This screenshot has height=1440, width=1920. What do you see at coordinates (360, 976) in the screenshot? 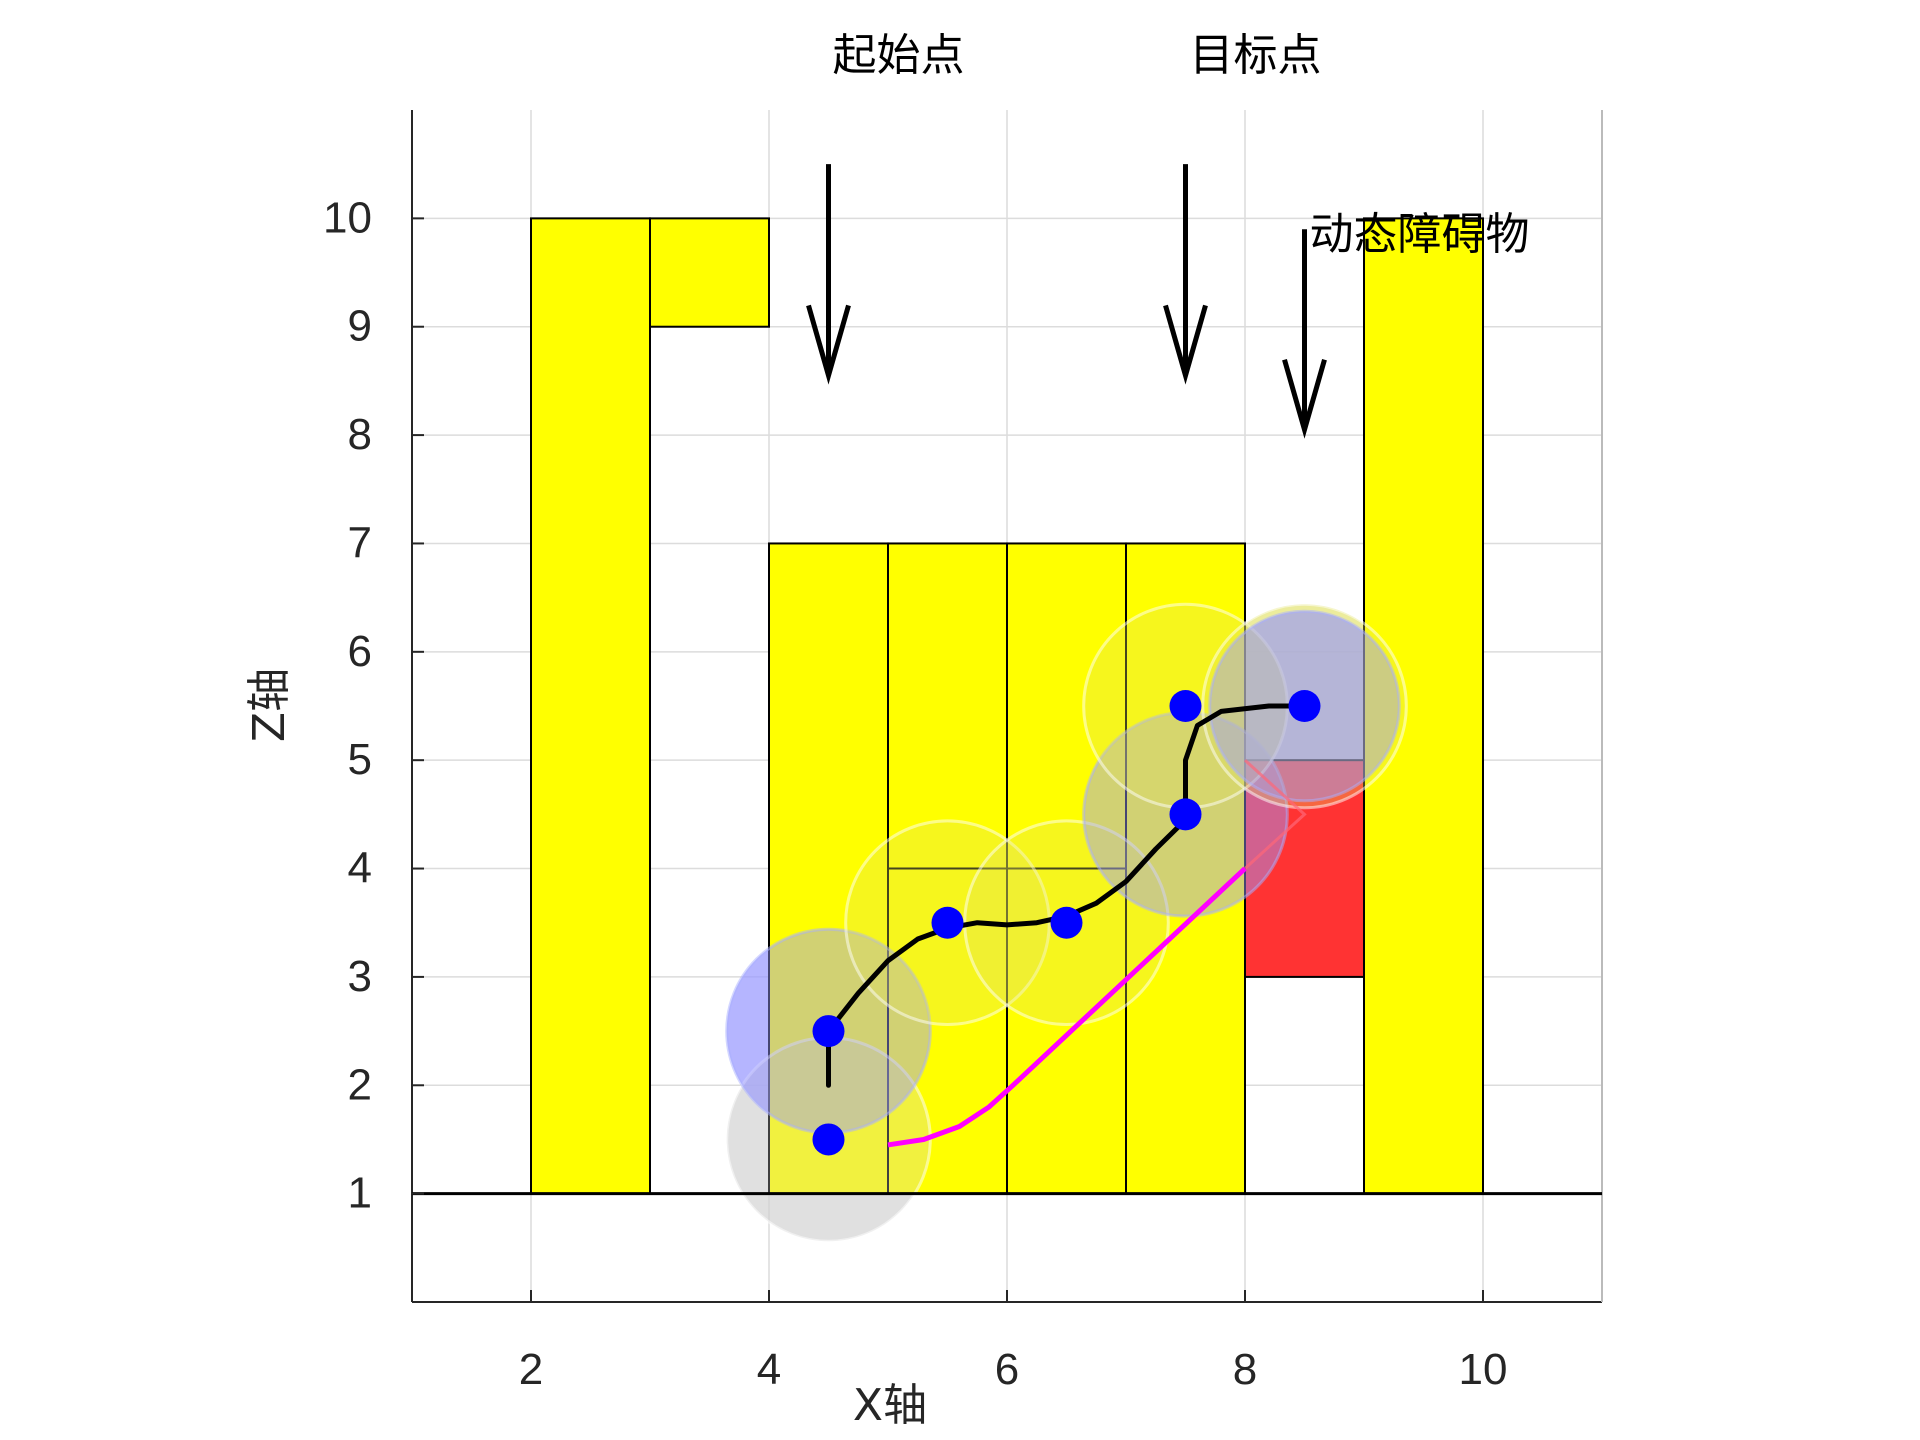
I see `y-tick-label: 3` at bounding box center [360, 976].